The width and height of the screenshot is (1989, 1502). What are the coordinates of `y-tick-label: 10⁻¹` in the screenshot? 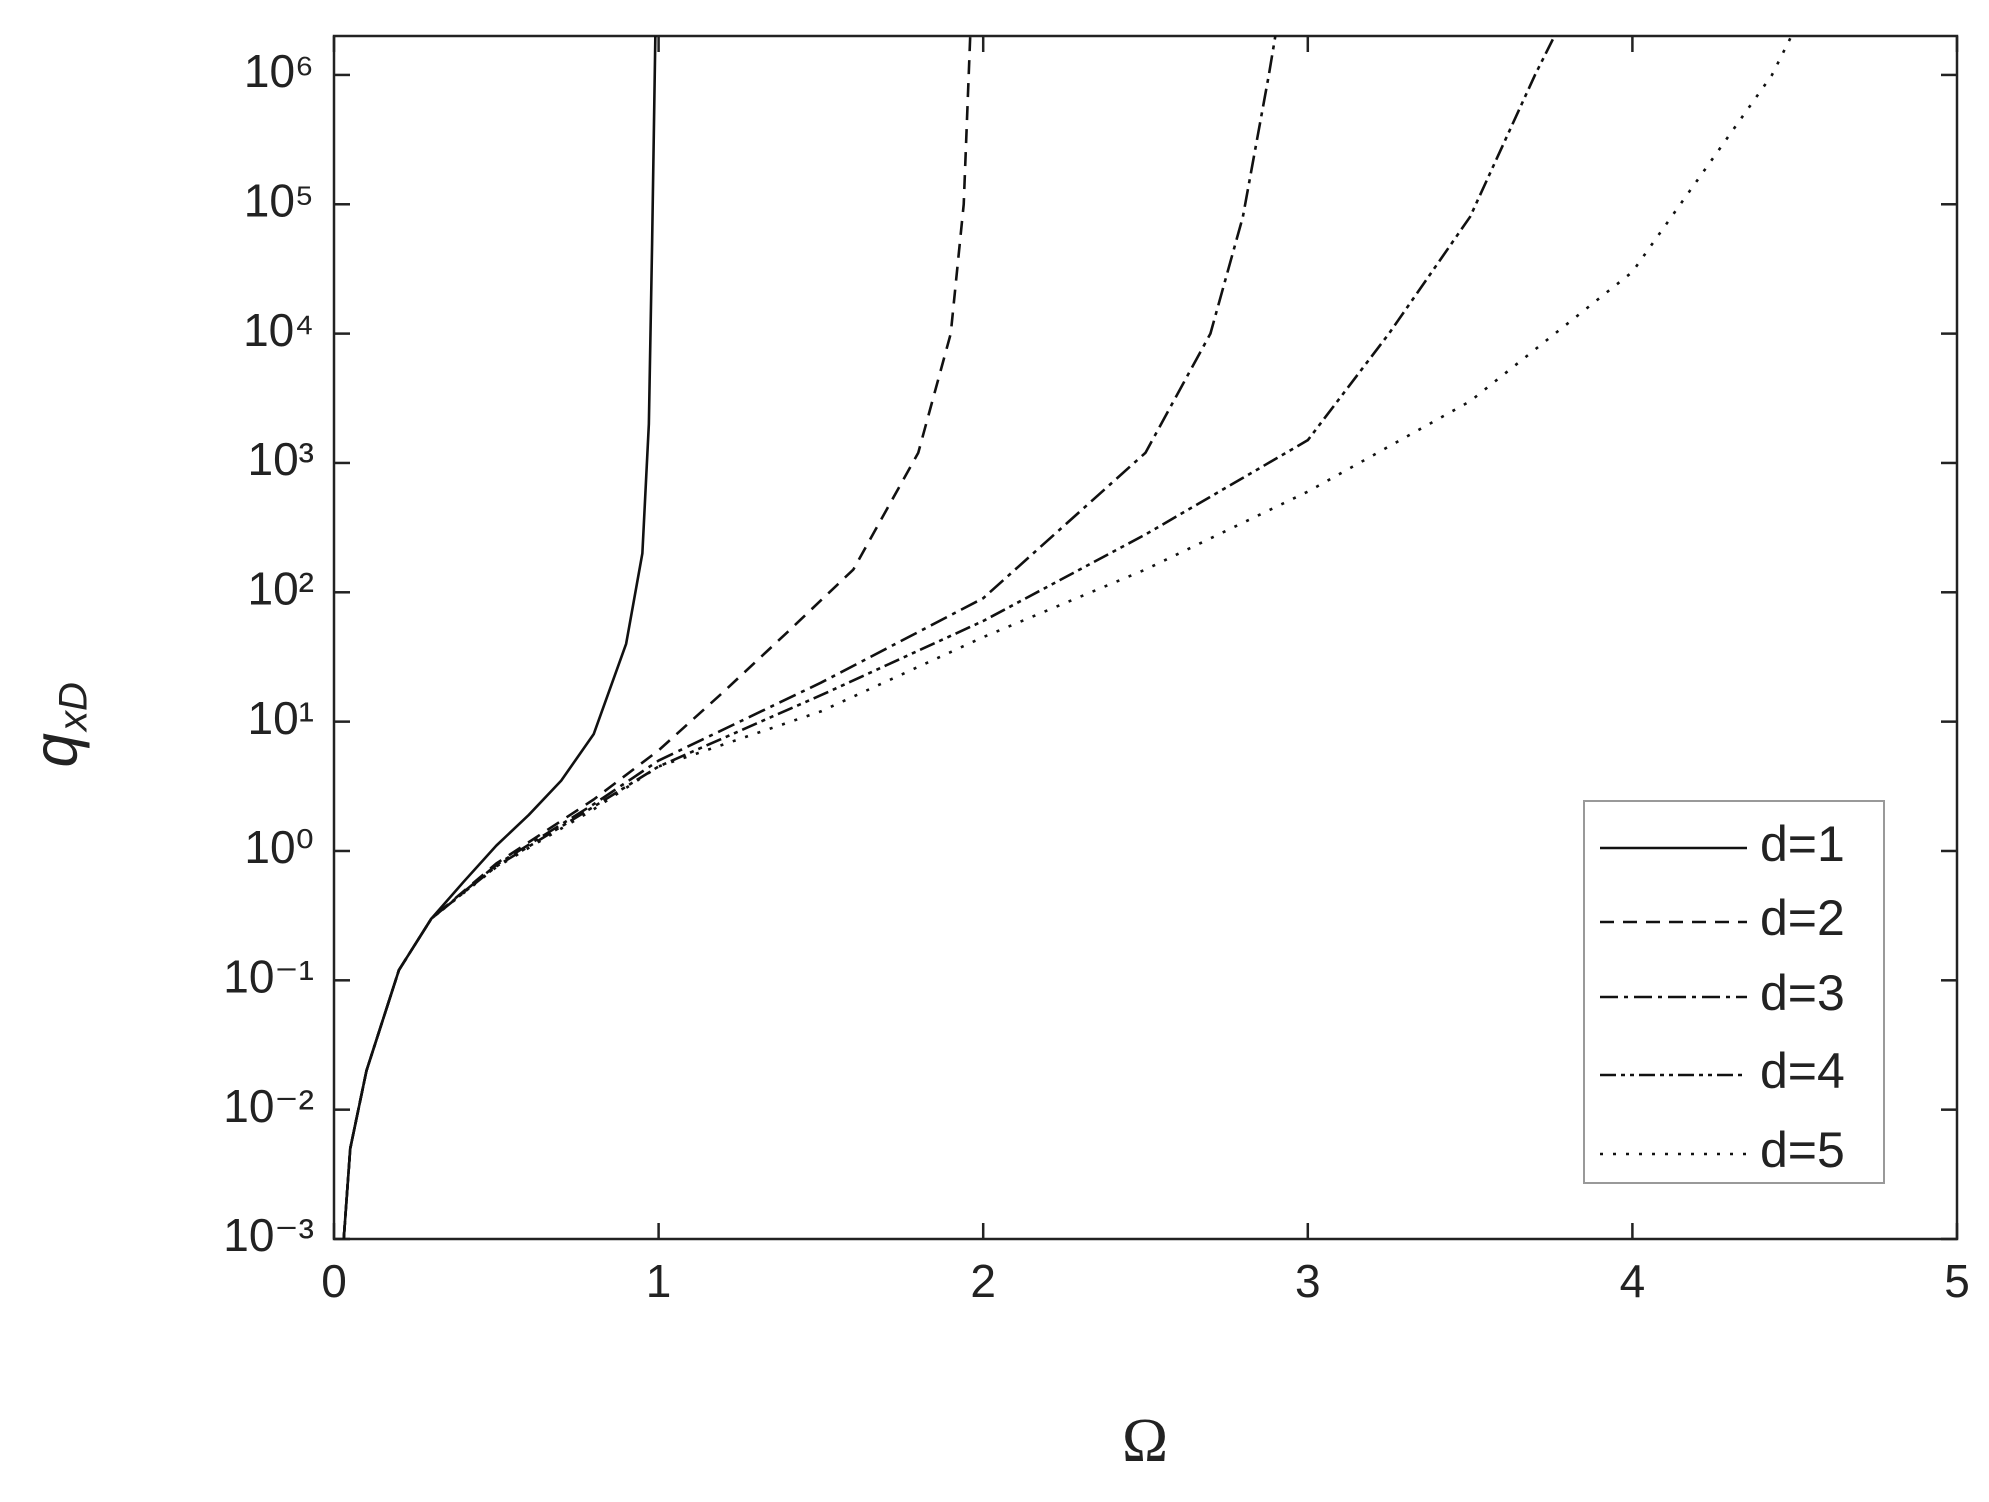 It's located at (268, 976).